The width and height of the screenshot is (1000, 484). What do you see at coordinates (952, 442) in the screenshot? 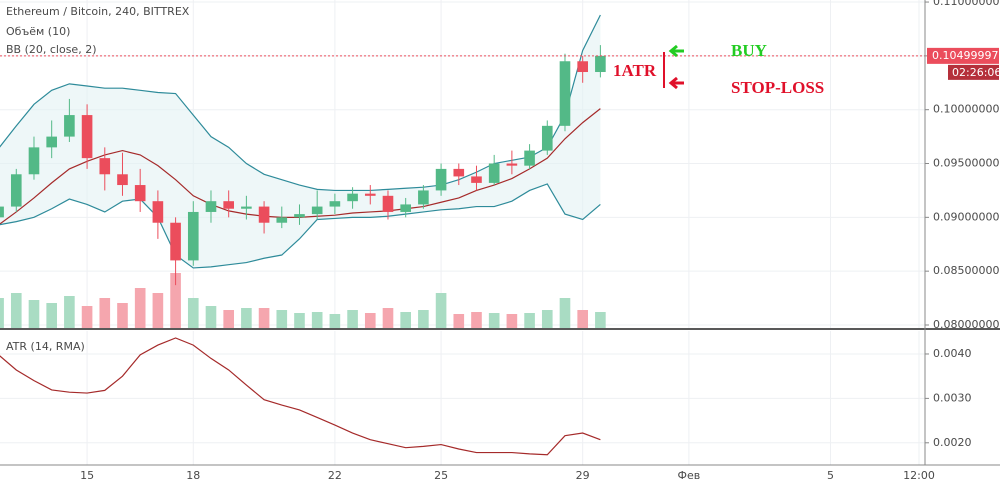
I see `y-tick-label: 0.0020` at bounding box center [952, 442].